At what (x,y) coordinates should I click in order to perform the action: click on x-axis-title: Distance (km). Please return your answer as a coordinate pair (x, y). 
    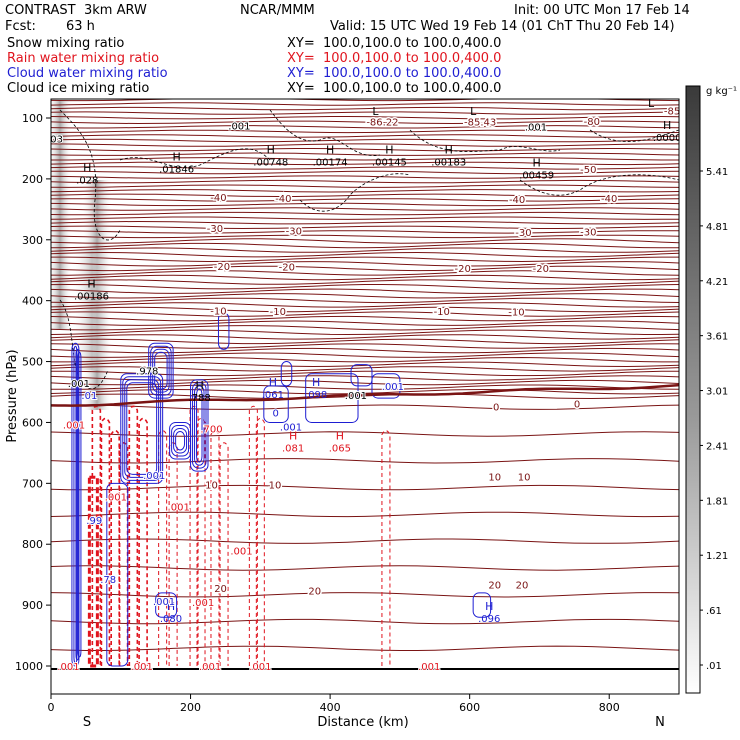
    Looking at the image, I should click on (362, 722).